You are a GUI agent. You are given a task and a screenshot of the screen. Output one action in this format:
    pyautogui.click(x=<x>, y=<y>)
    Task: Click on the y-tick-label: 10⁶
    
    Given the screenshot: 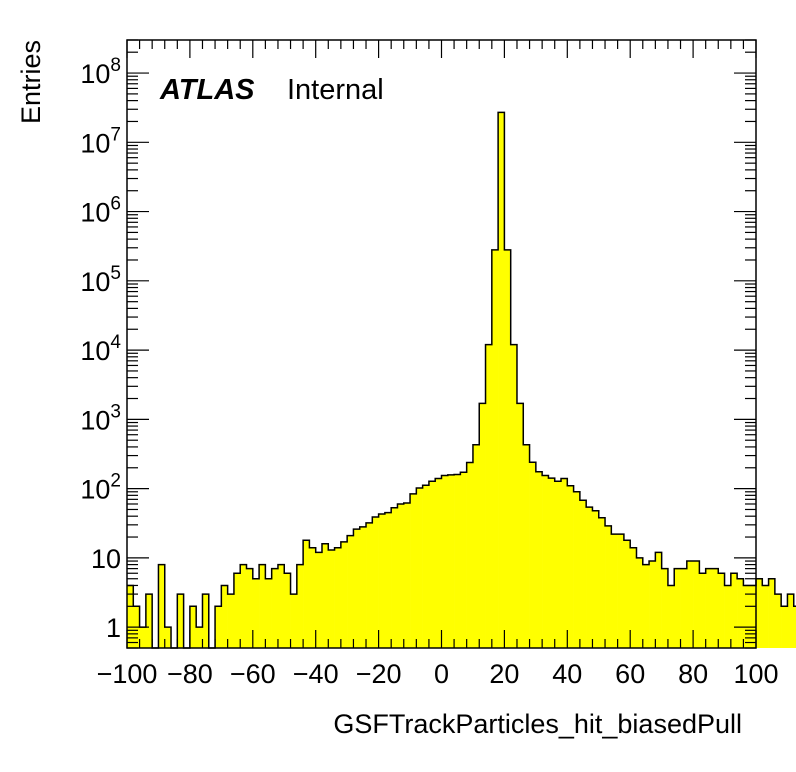 What is the action you would take?
    pyautogui.click(x=100, y=211)
    